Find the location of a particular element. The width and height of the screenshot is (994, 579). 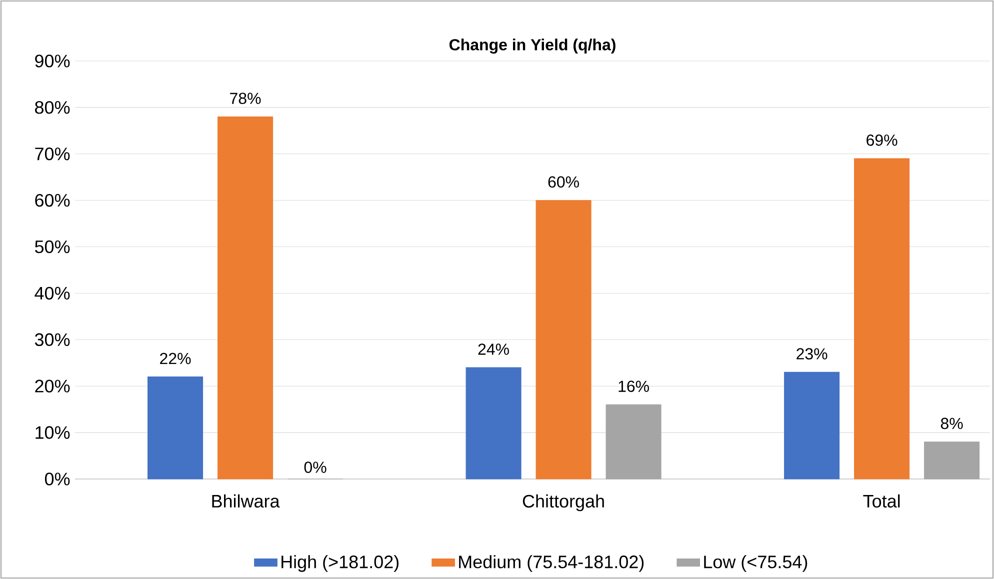

x-tick-label: Bhilwara is located at coordinates (246, 501).